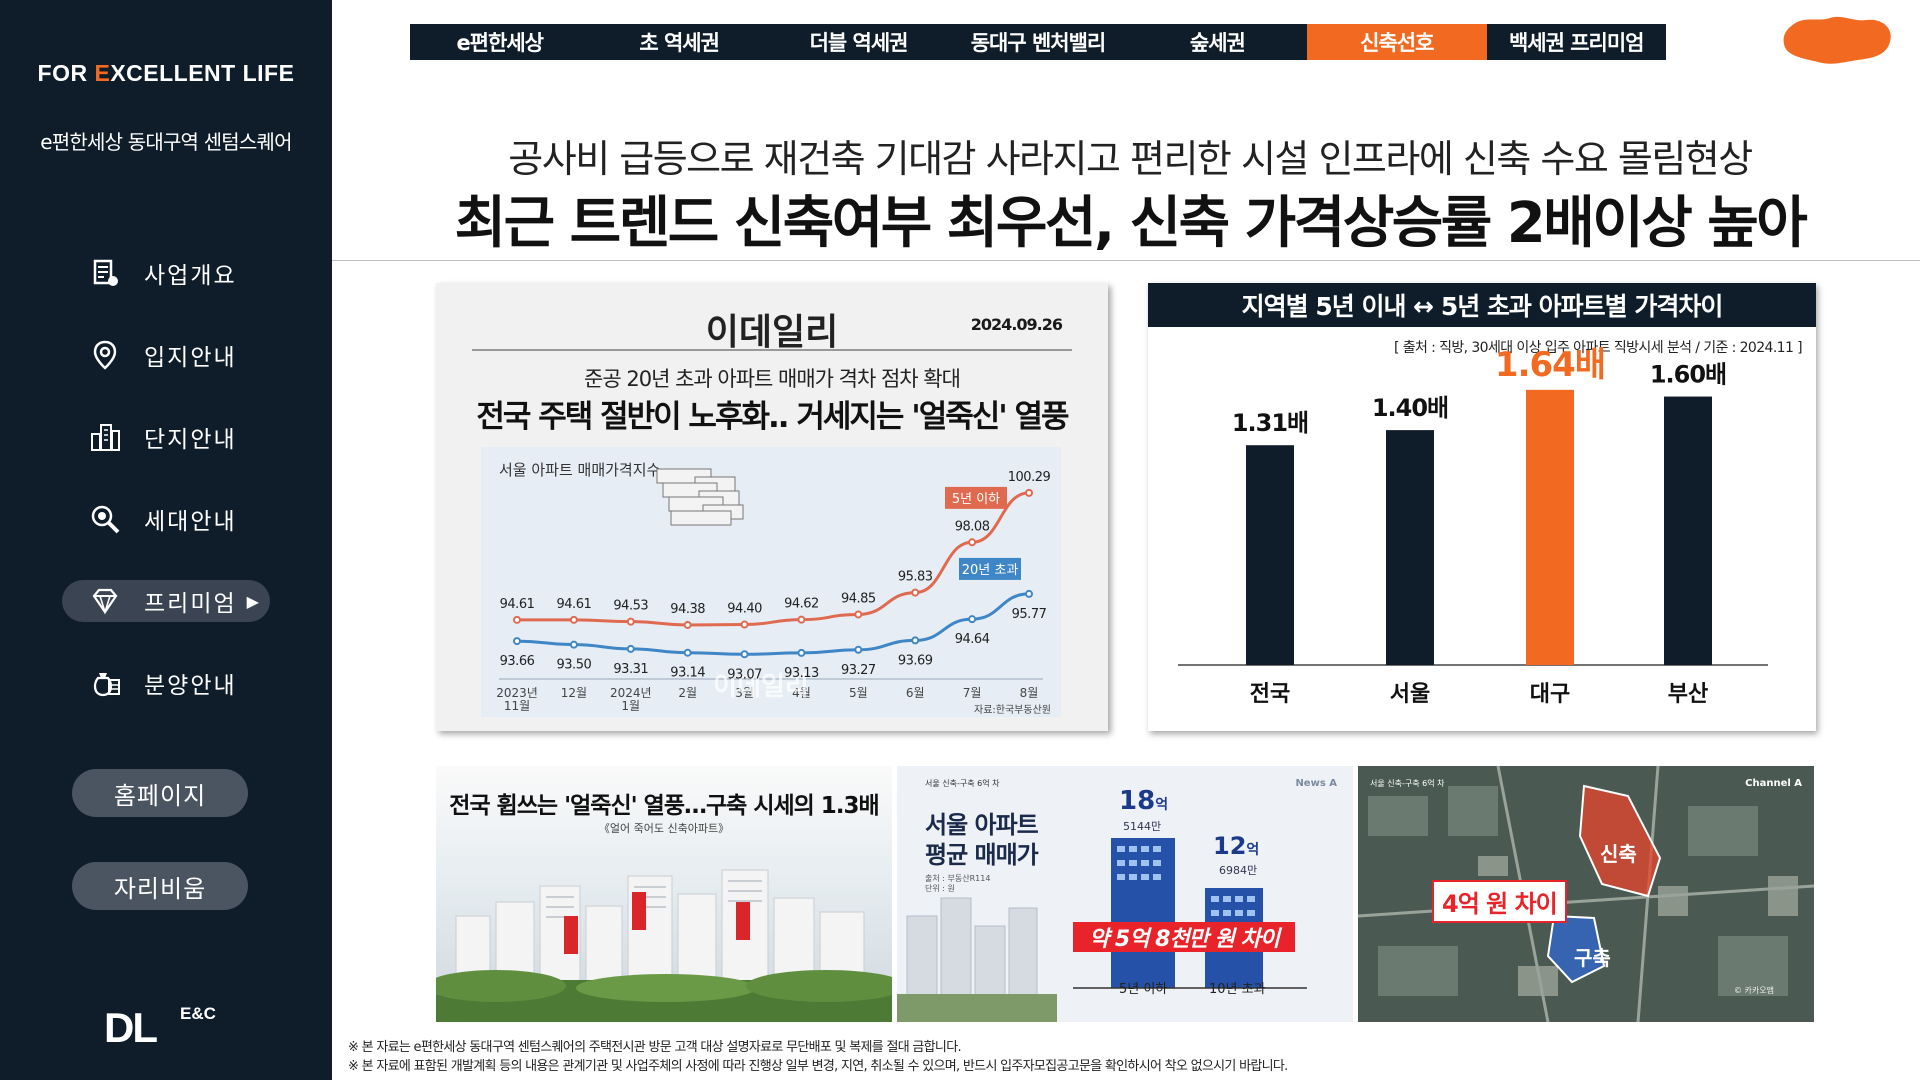 The height and width of the screenshot is (1080, 1920). Describe the element at coordinates (167, 437) in the screenshot. I see `sidebar-item-complex: 단지안내` at that location.